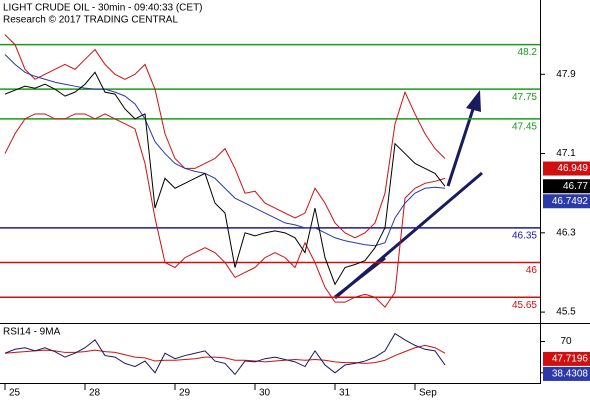 The image size is (590, 400). What do you see at coordinates (15, 393) in the screenshot?
I see `x-tick-label: 25` at bounding box center [15, 393].